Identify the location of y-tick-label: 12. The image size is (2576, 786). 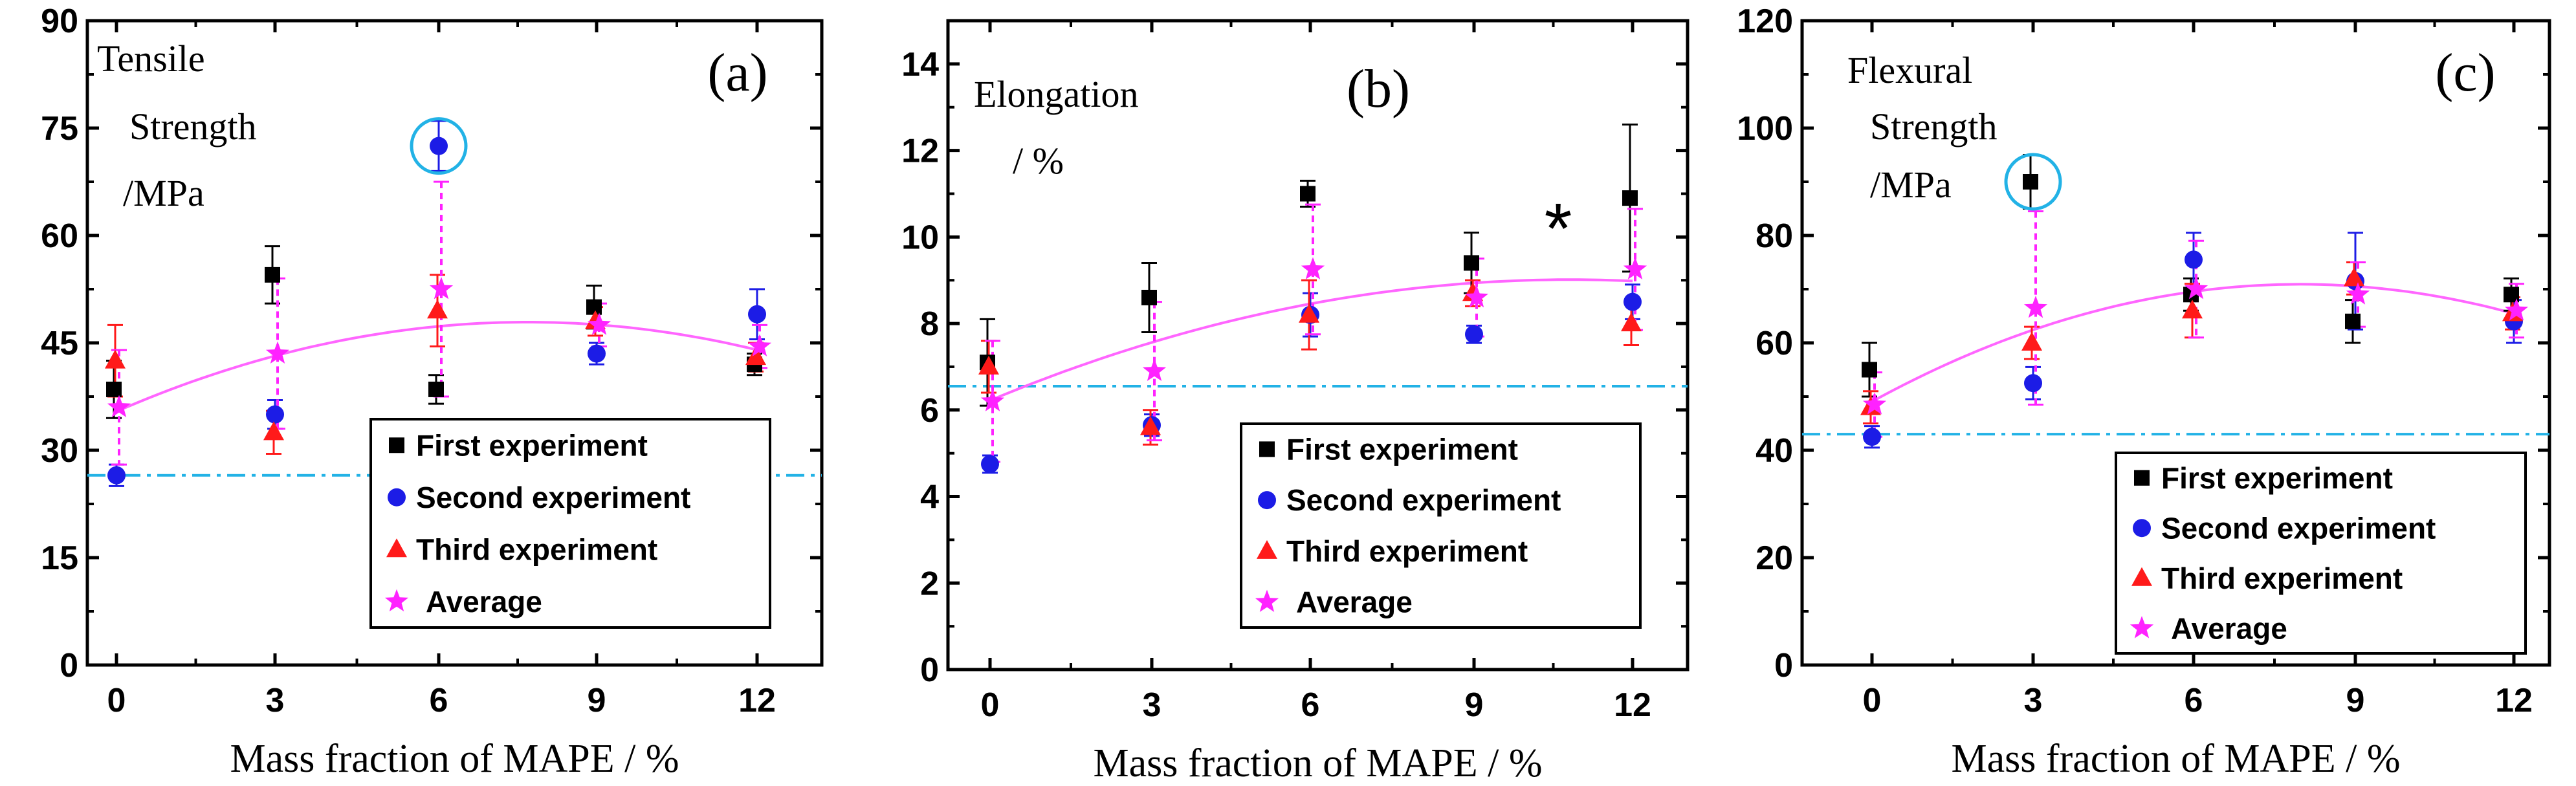
(920, 151).